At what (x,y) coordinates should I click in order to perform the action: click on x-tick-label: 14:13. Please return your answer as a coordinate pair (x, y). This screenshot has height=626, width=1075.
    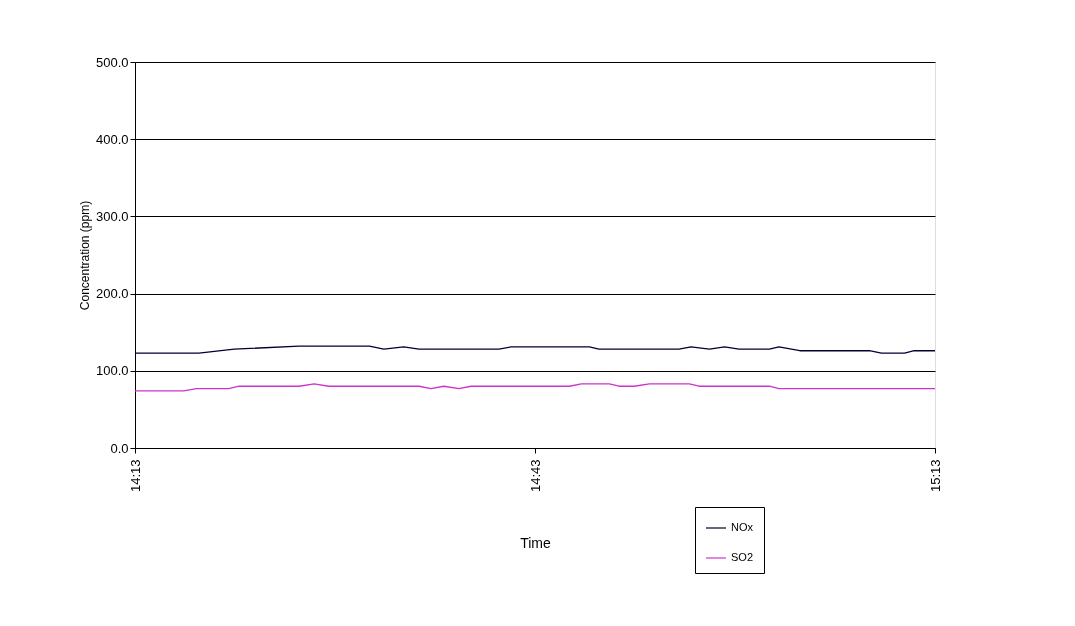
    Looking at the image, I should click on (135, 476).